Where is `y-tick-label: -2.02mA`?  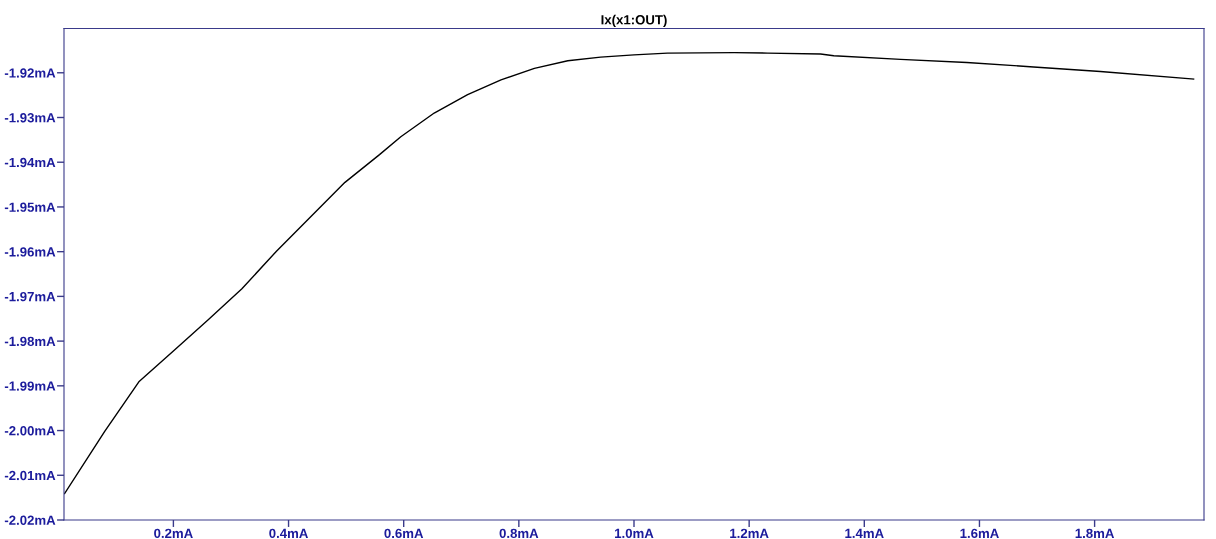 y-tick-label: -2.02mA is located at coordinates (30, 520).